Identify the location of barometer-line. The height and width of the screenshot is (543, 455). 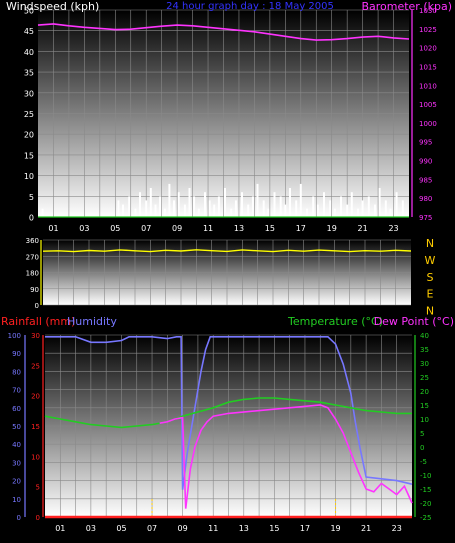
(223, 32).